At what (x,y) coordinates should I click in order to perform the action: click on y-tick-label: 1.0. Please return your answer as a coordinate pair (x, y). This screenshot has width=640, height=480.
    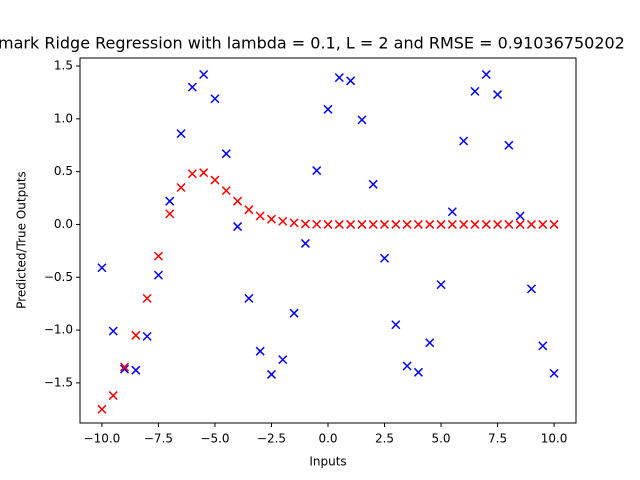
    Looking at the image, I should click on (63, 118).